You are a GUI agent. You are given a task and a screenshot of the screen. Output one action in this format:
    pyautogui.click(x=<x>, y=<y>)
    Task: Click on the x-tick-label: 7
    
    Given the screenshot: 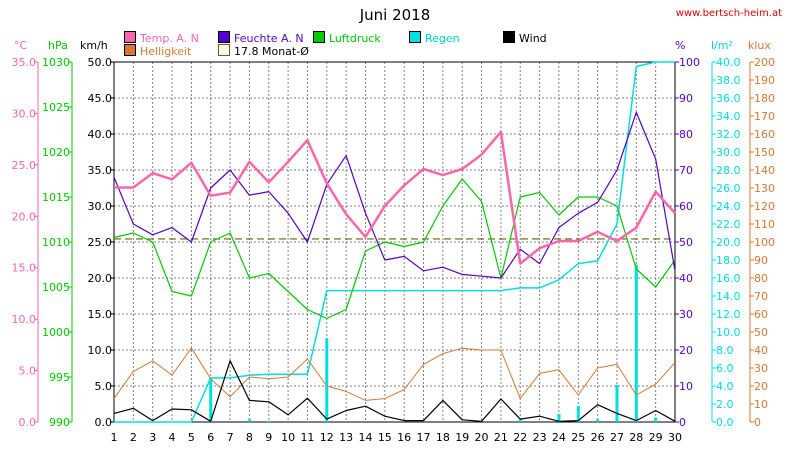 What is the action you would take?
    pyautogui.click(x=230, y=437)
    